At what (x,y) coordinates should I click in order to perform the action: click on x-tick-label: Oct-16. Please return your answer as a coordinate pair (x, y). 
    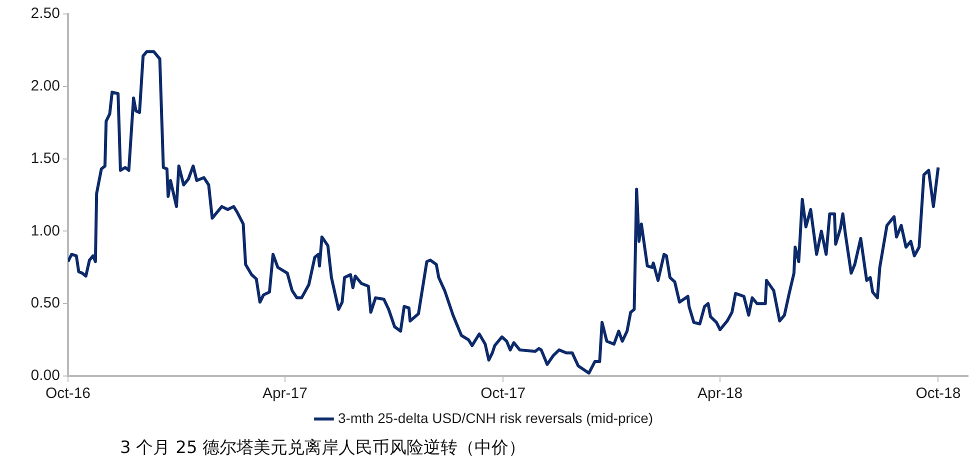
    Looking at the image, I should click on (68, 393).